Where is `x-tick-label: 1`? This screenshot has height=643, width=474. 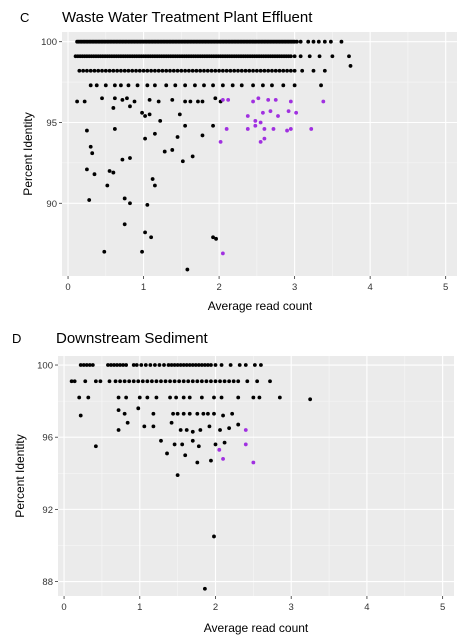
x-tick-label: 1 is located at coordinates (143, 287).